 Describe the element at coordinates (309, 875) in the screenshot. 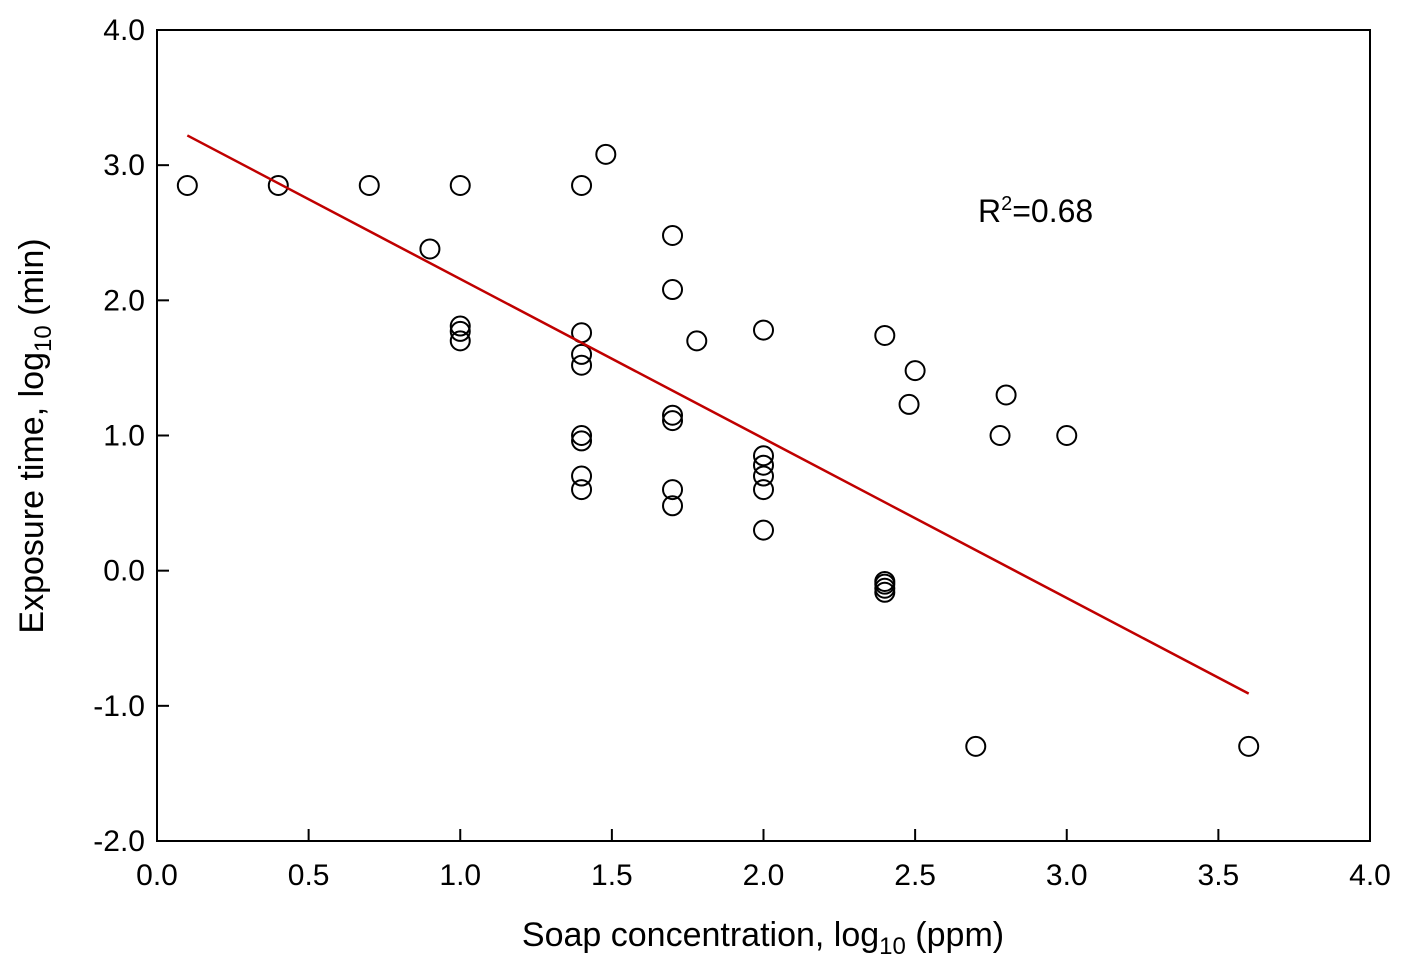

I see `x-tick-label: 0.5` at that location.